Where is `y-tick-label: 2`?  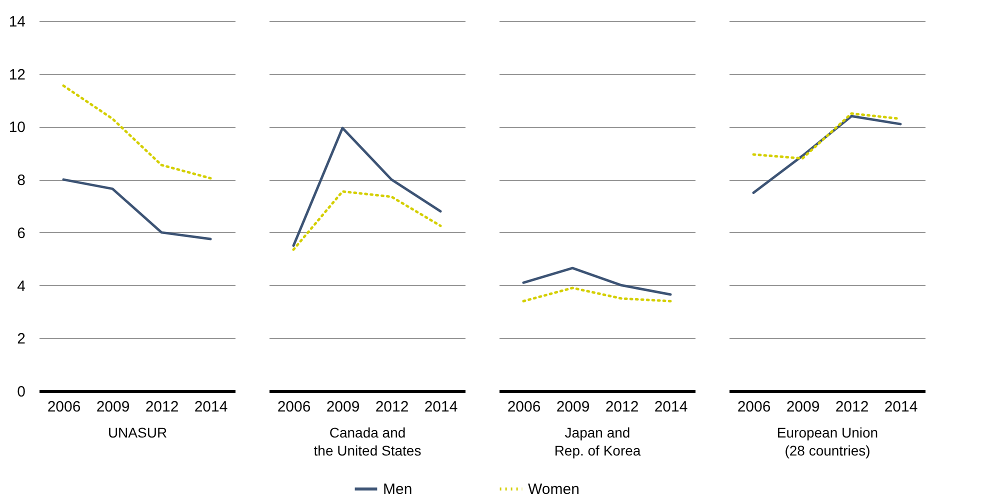
y-tick-label: 2 is located at coordinates (21, 339).